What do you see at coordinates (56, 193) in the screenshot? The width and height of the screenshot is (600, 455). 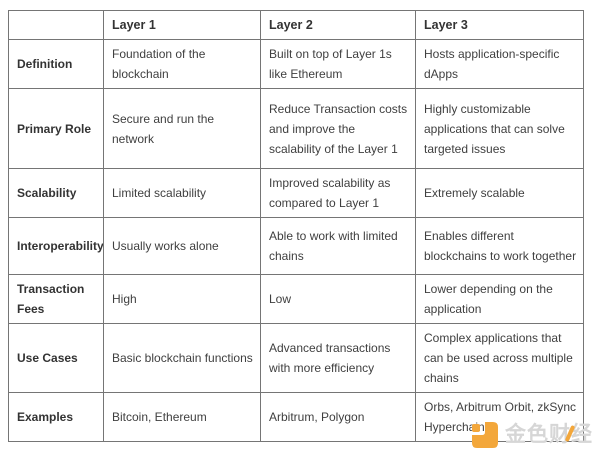 I see `row-label: Scalability` at bounding box center [56, 193].